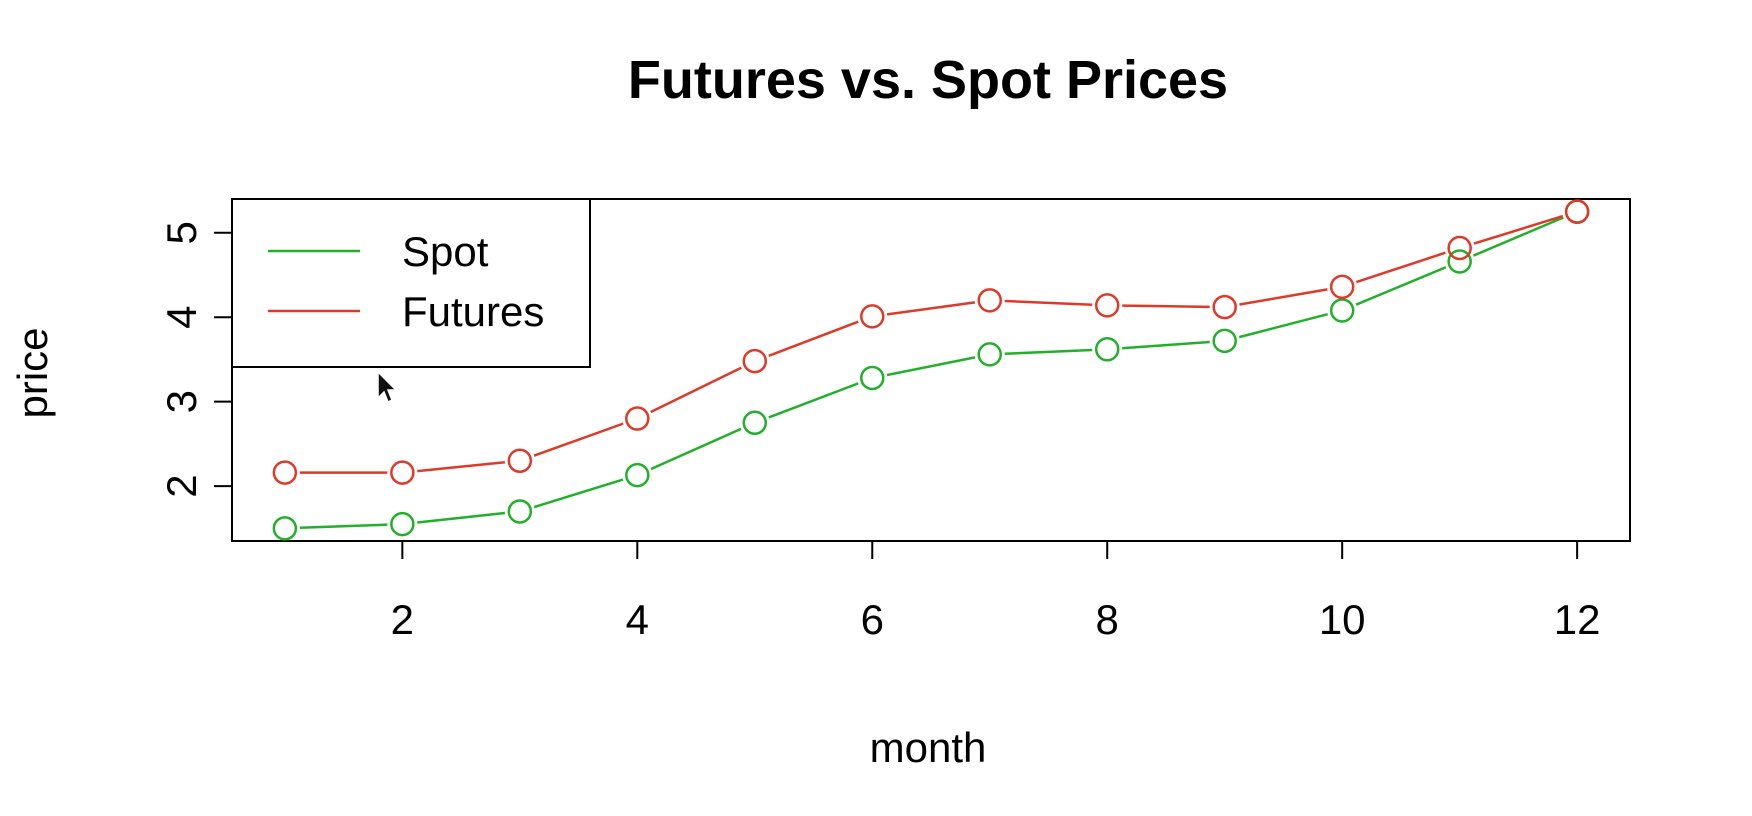 The image size is (1752, 816). I want to click on y-tick-label: 2, so click(181, 485).